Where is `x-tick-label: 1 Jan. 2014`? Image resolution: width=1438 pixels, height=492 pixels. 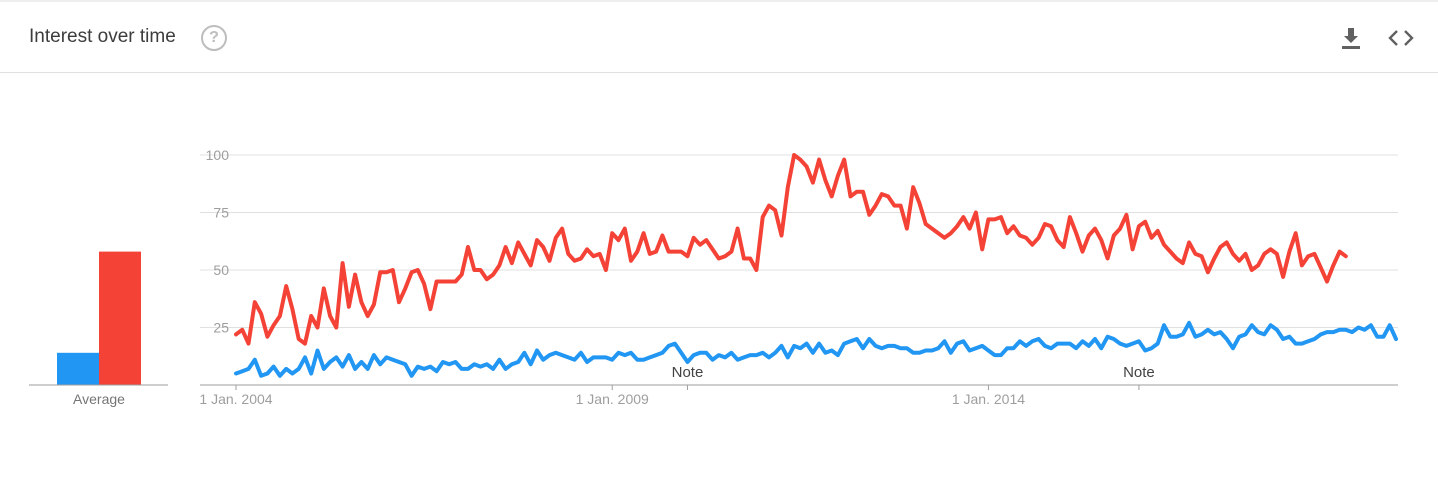 x-tick-label: 1 Jan. 2014 is located at coordinates (988, 399).